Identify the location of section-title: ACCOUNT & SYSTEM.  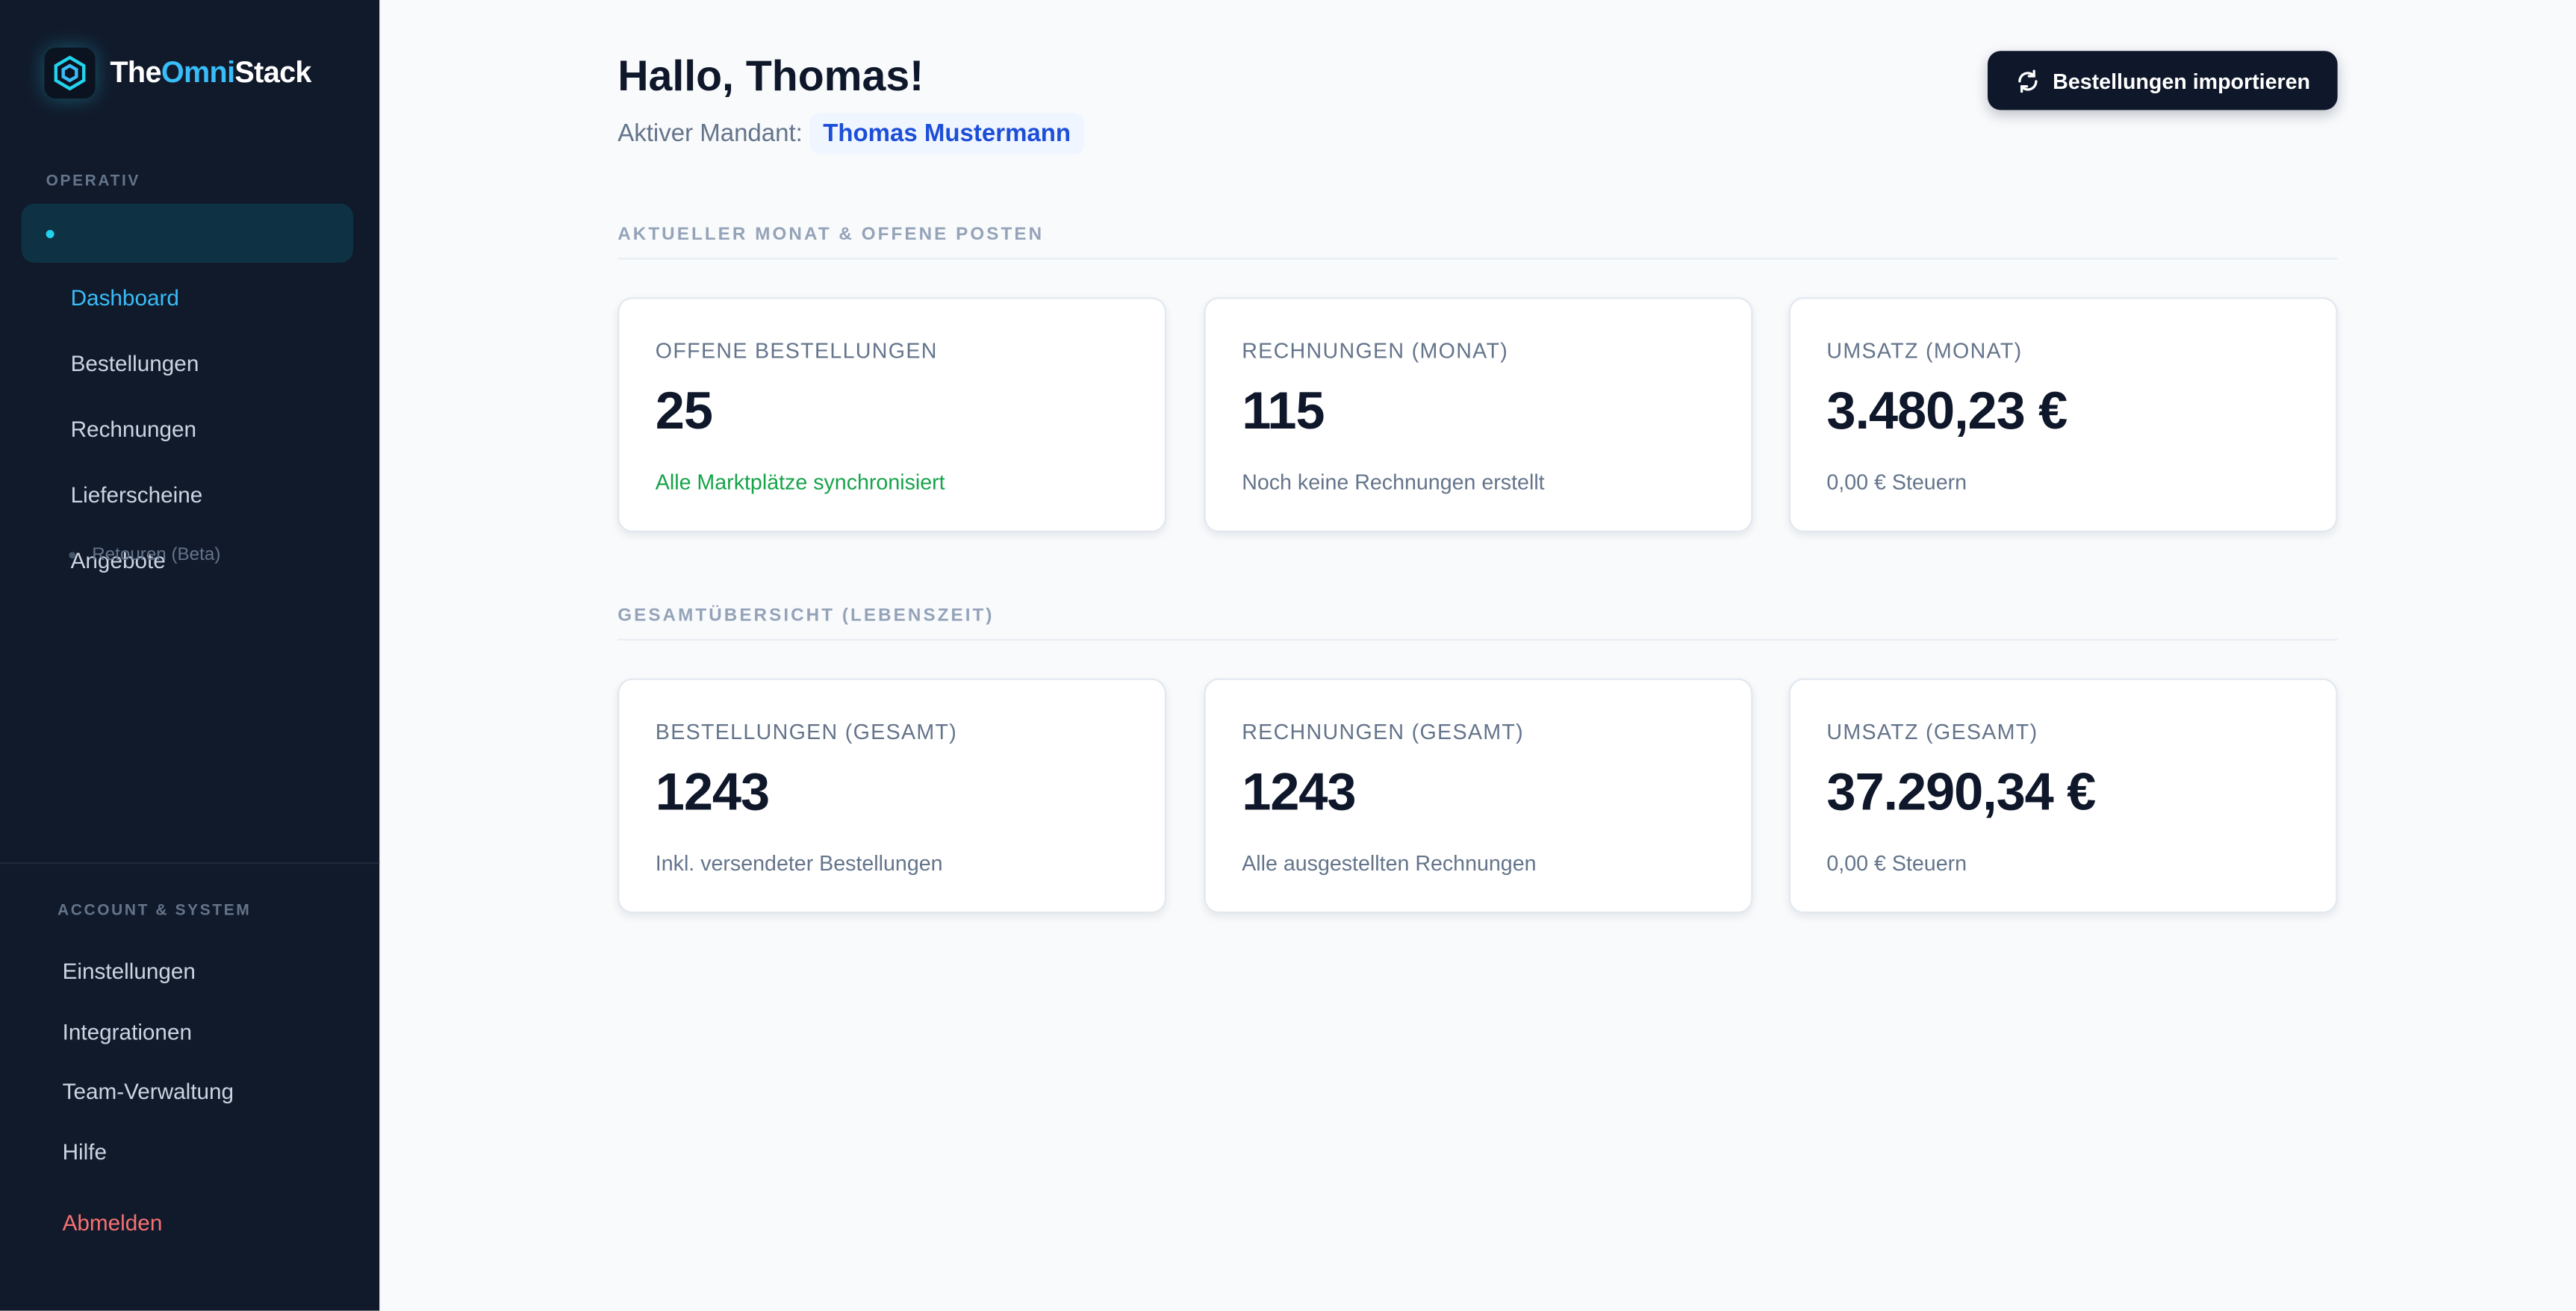
(154, 910).